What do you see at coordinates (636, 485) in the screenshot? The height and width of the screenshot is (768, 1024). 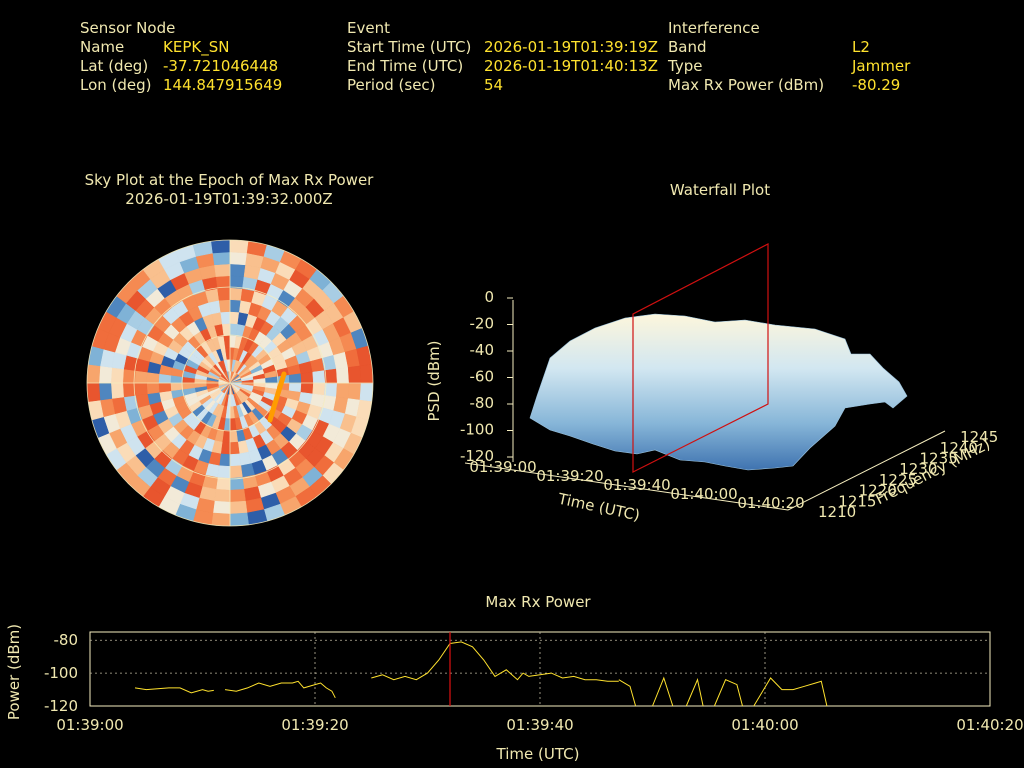 I see `waterfall-time-ticks: 01:39:00 01:39:20 01:39:40 01:40:00 01:40:20` at bounding box center [636, 485].